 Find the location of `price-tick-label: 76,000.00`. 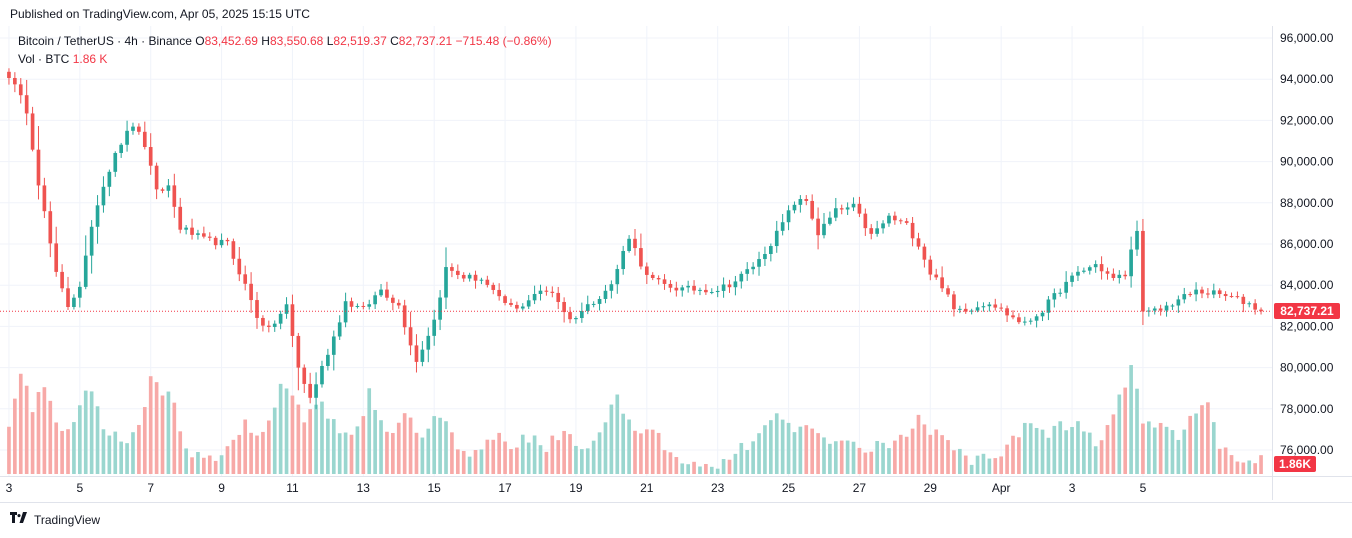

price-tick-label: 76,000.00 is located at coordinates (1307, 450).